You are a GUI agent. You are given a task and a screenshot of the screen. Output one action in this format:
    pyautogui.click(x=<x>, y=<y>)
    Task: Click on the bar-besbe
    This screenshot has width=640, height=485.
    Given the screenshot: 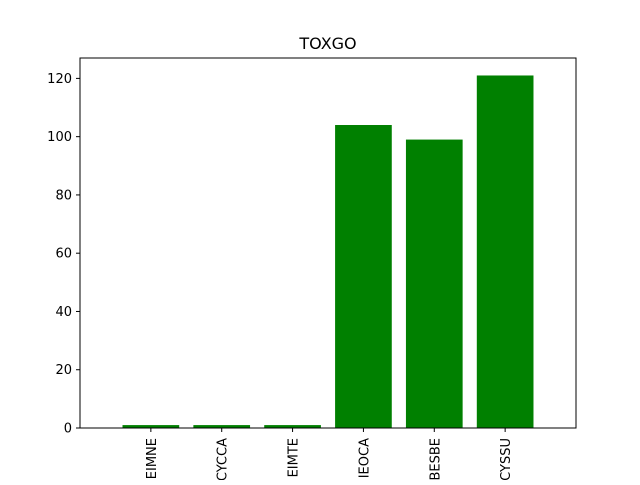 What is the action you would take?
    pyautogui.click(x=434, y=283)
    